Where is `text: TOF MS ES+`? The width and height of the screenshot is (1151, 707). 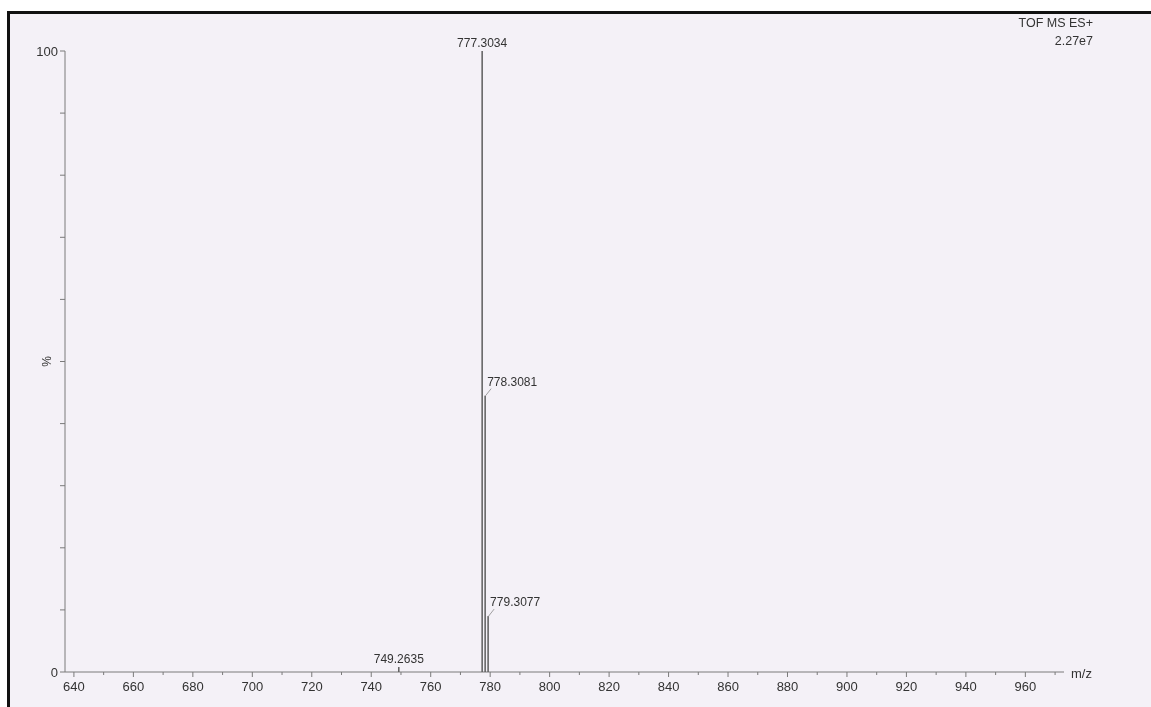 text: TOF MS ES+ is located at coordinates (1055, 23).